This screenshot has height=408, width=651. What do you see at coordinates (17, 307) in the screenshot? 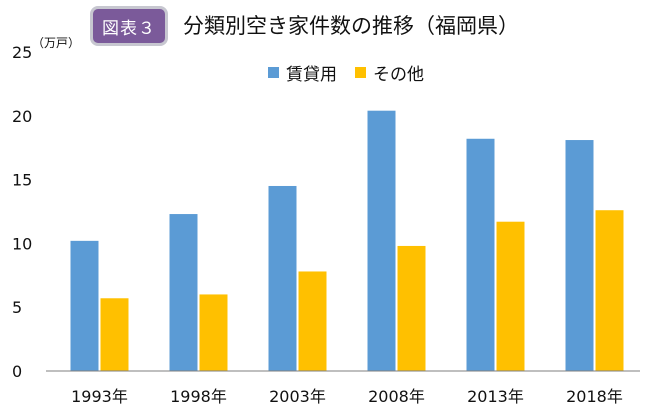
I see `y-tick-label: 5` at bounding box center [17, 307].